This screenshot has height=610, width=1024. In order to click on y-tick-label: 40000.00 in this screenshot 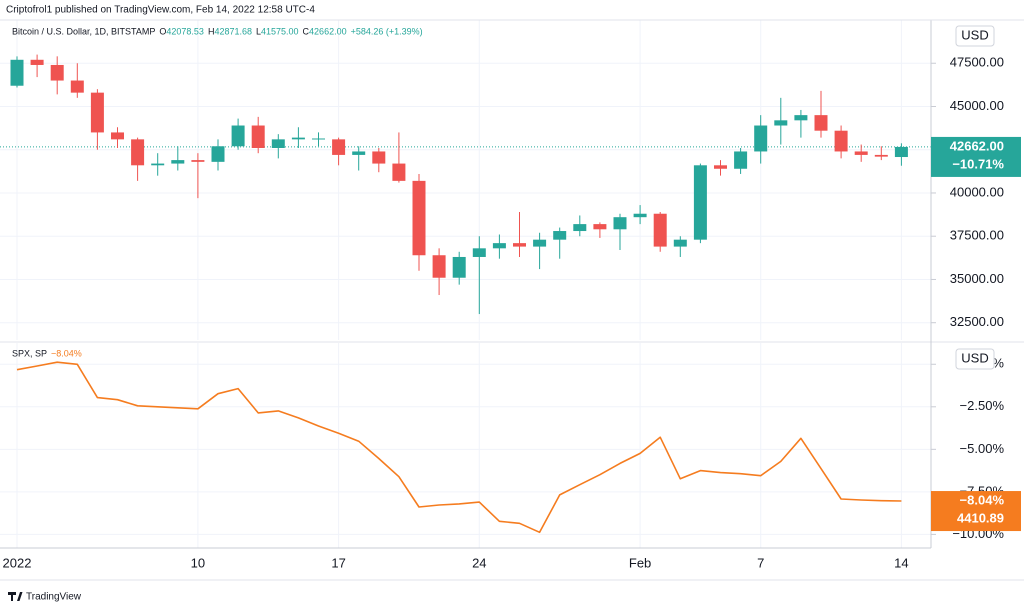, I will do `click(977, 191)`.